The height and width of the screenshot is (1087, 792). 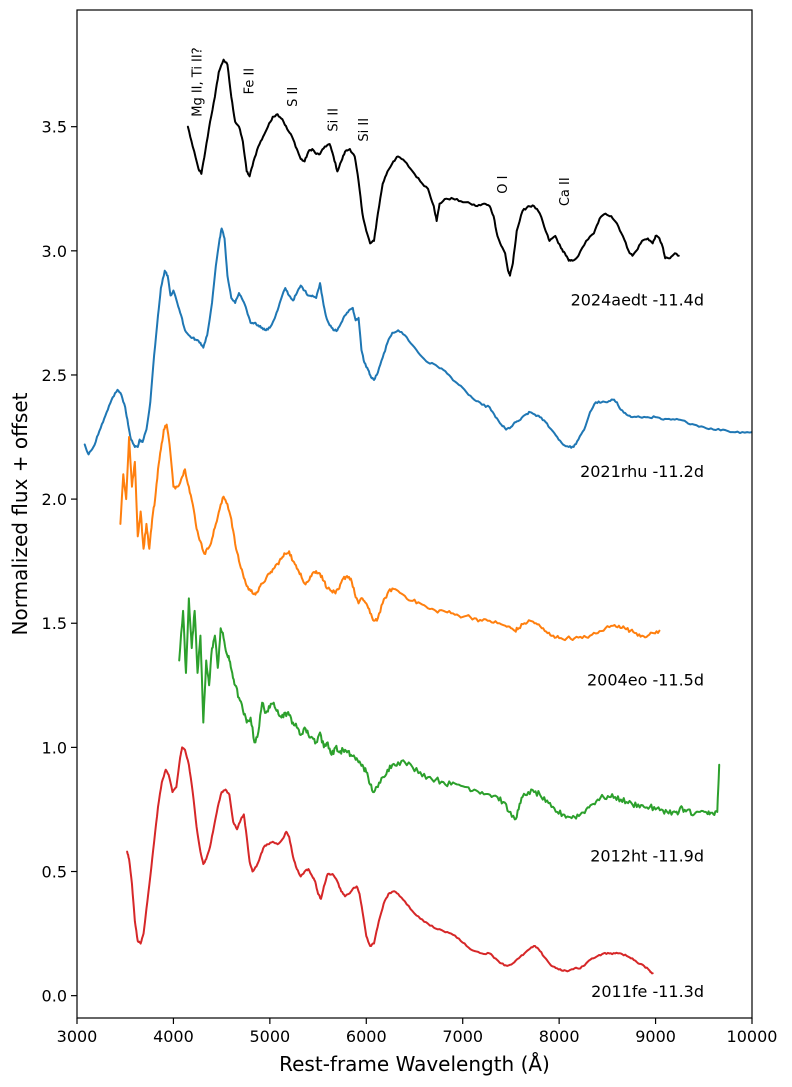 I want to click on y-axis-label: Normalized flux + offset, so click(x=20, y=513).